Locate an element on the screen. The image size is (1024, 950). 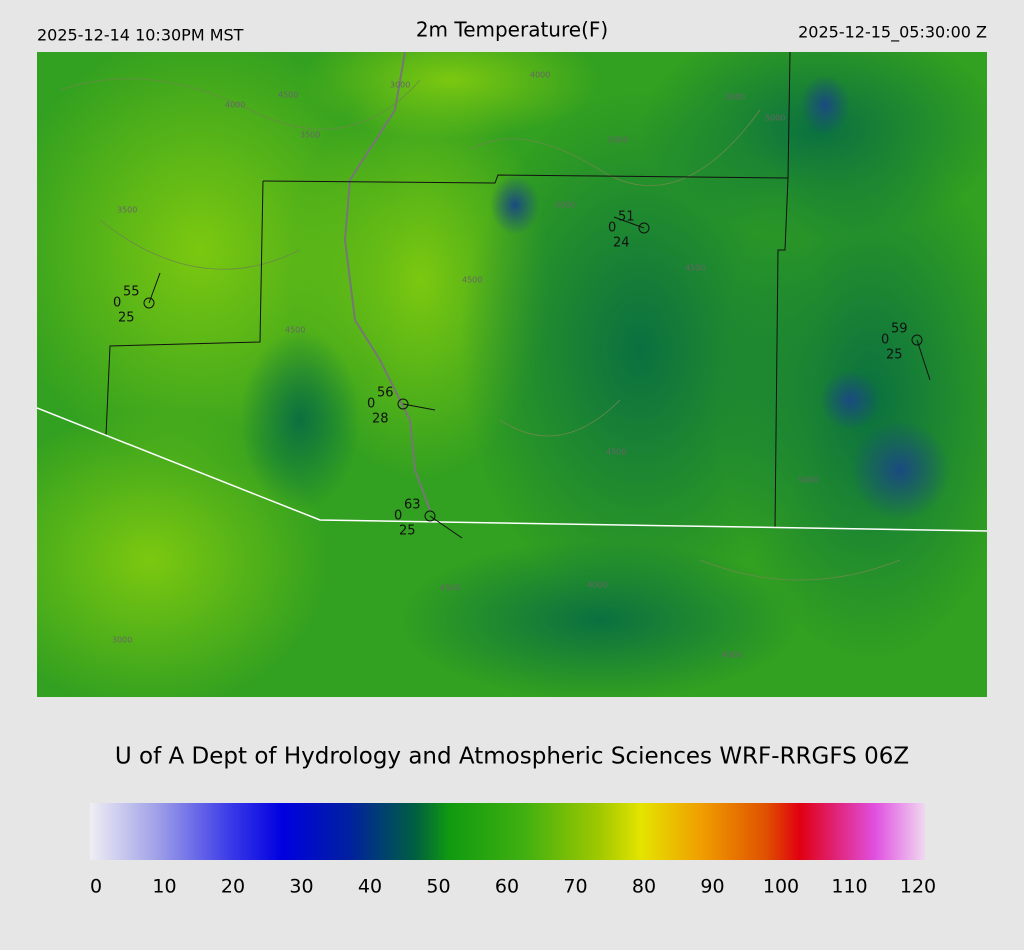
valid-utc: 2025-12-15_05:30:00 Z is located at coordinates (892, 33).